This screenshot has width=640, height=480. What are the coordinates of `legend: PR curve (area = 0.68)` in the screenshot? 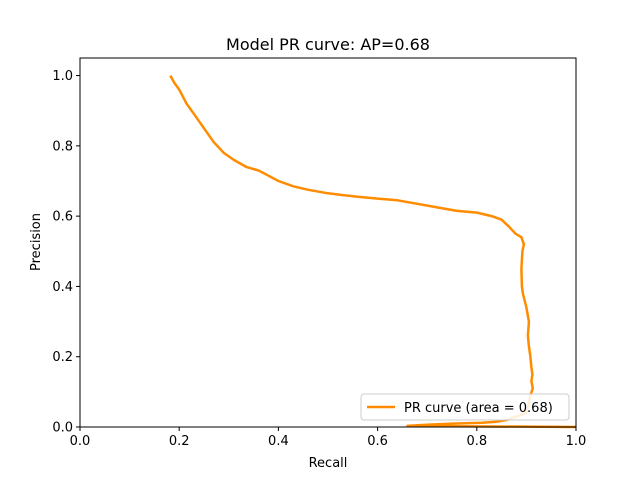 It's located at (465, 407).